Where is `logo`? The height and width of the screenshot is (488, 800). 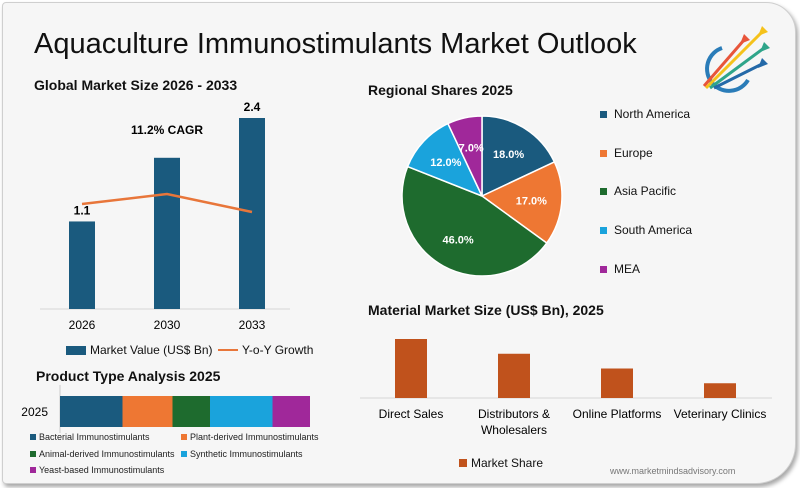
logo is located at coordinates (737, 58).